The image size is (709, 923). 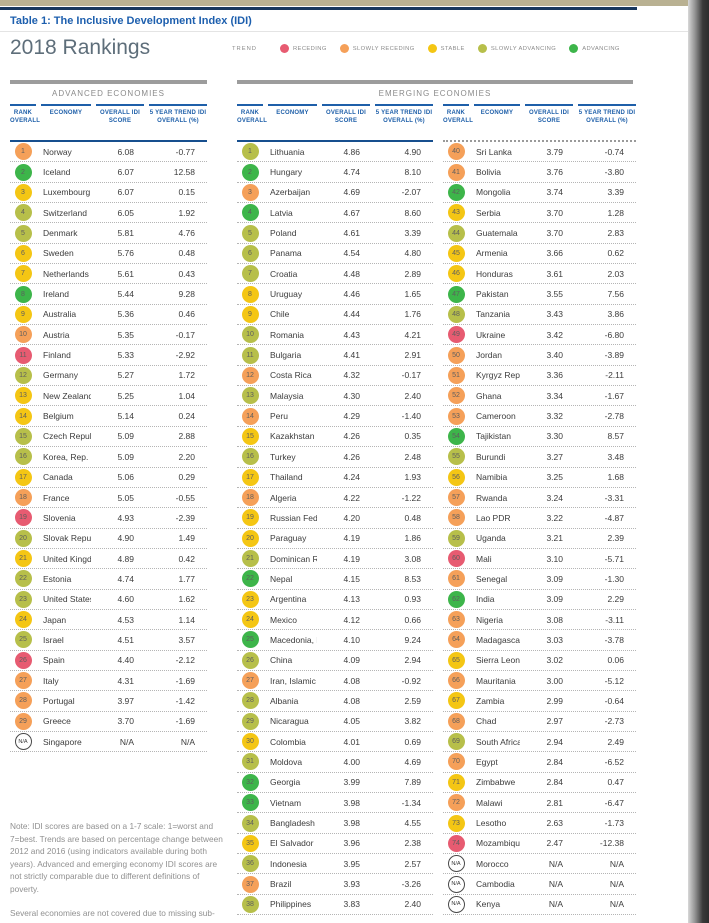 I want to click on economy-name: Australia, so click(x=60, y=314).